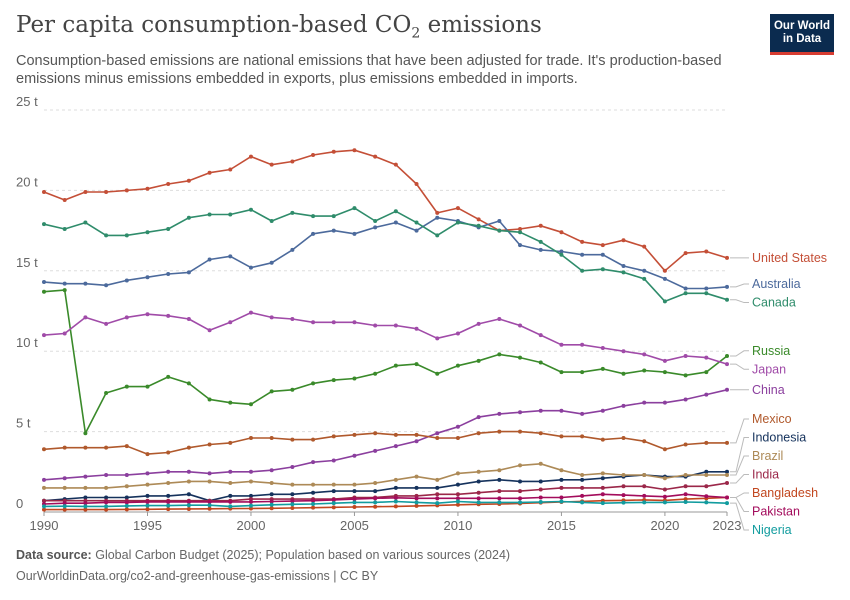 The image size is (850, 600). What do you see at coordinates (772, 419) in the screenshot?
I see `series-label-mexico: Mexico` at bounding box center [772, 419].